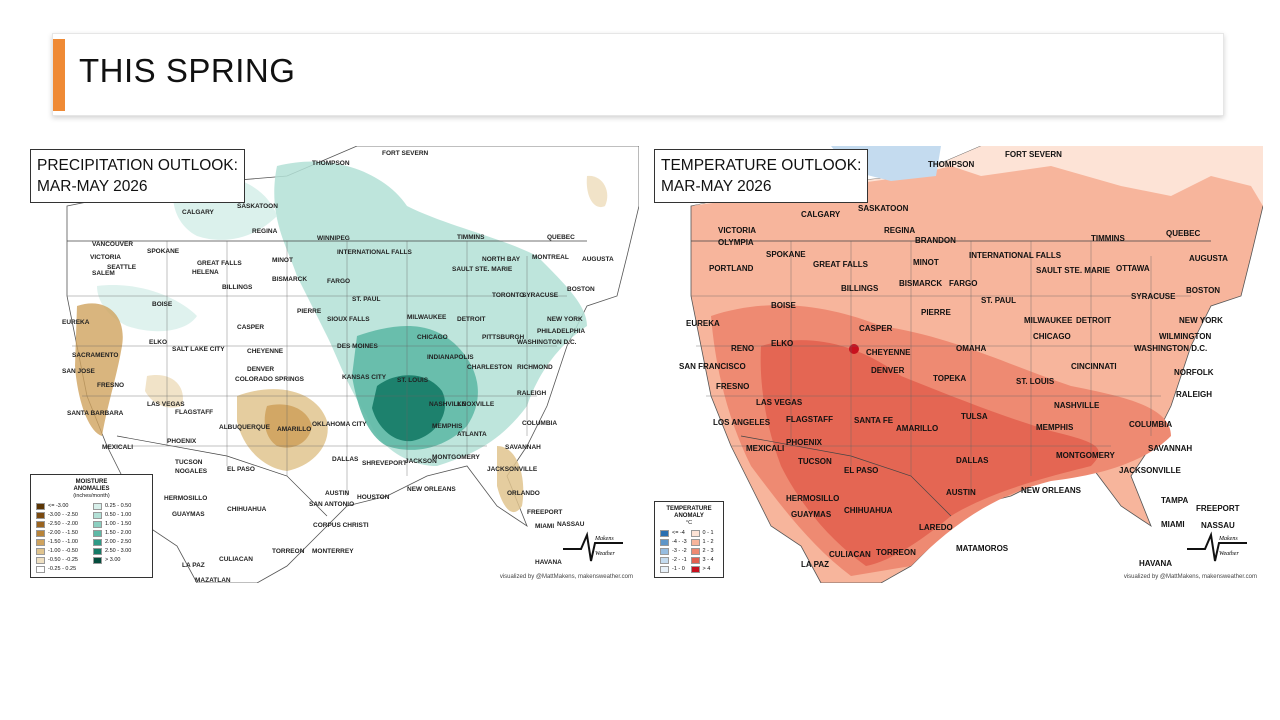 The height and width of the screenshot is (720, 1280). Describe the element at coordinates (91, 489) in the screenshot. I see `legend-title-line2: ANOMALIES` at that location.